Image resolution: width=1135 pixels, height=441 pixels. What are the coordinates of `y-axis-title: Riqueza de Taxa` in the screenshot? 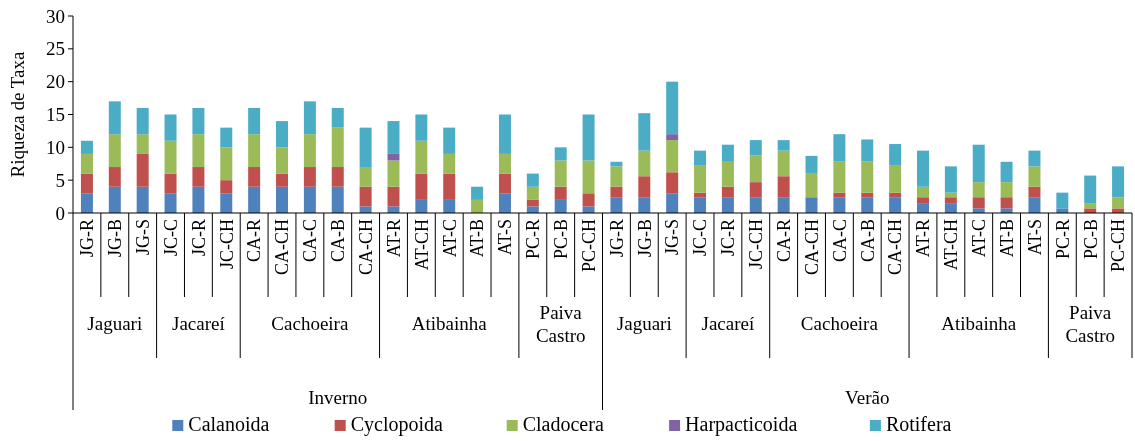 It's located at (17, 114).